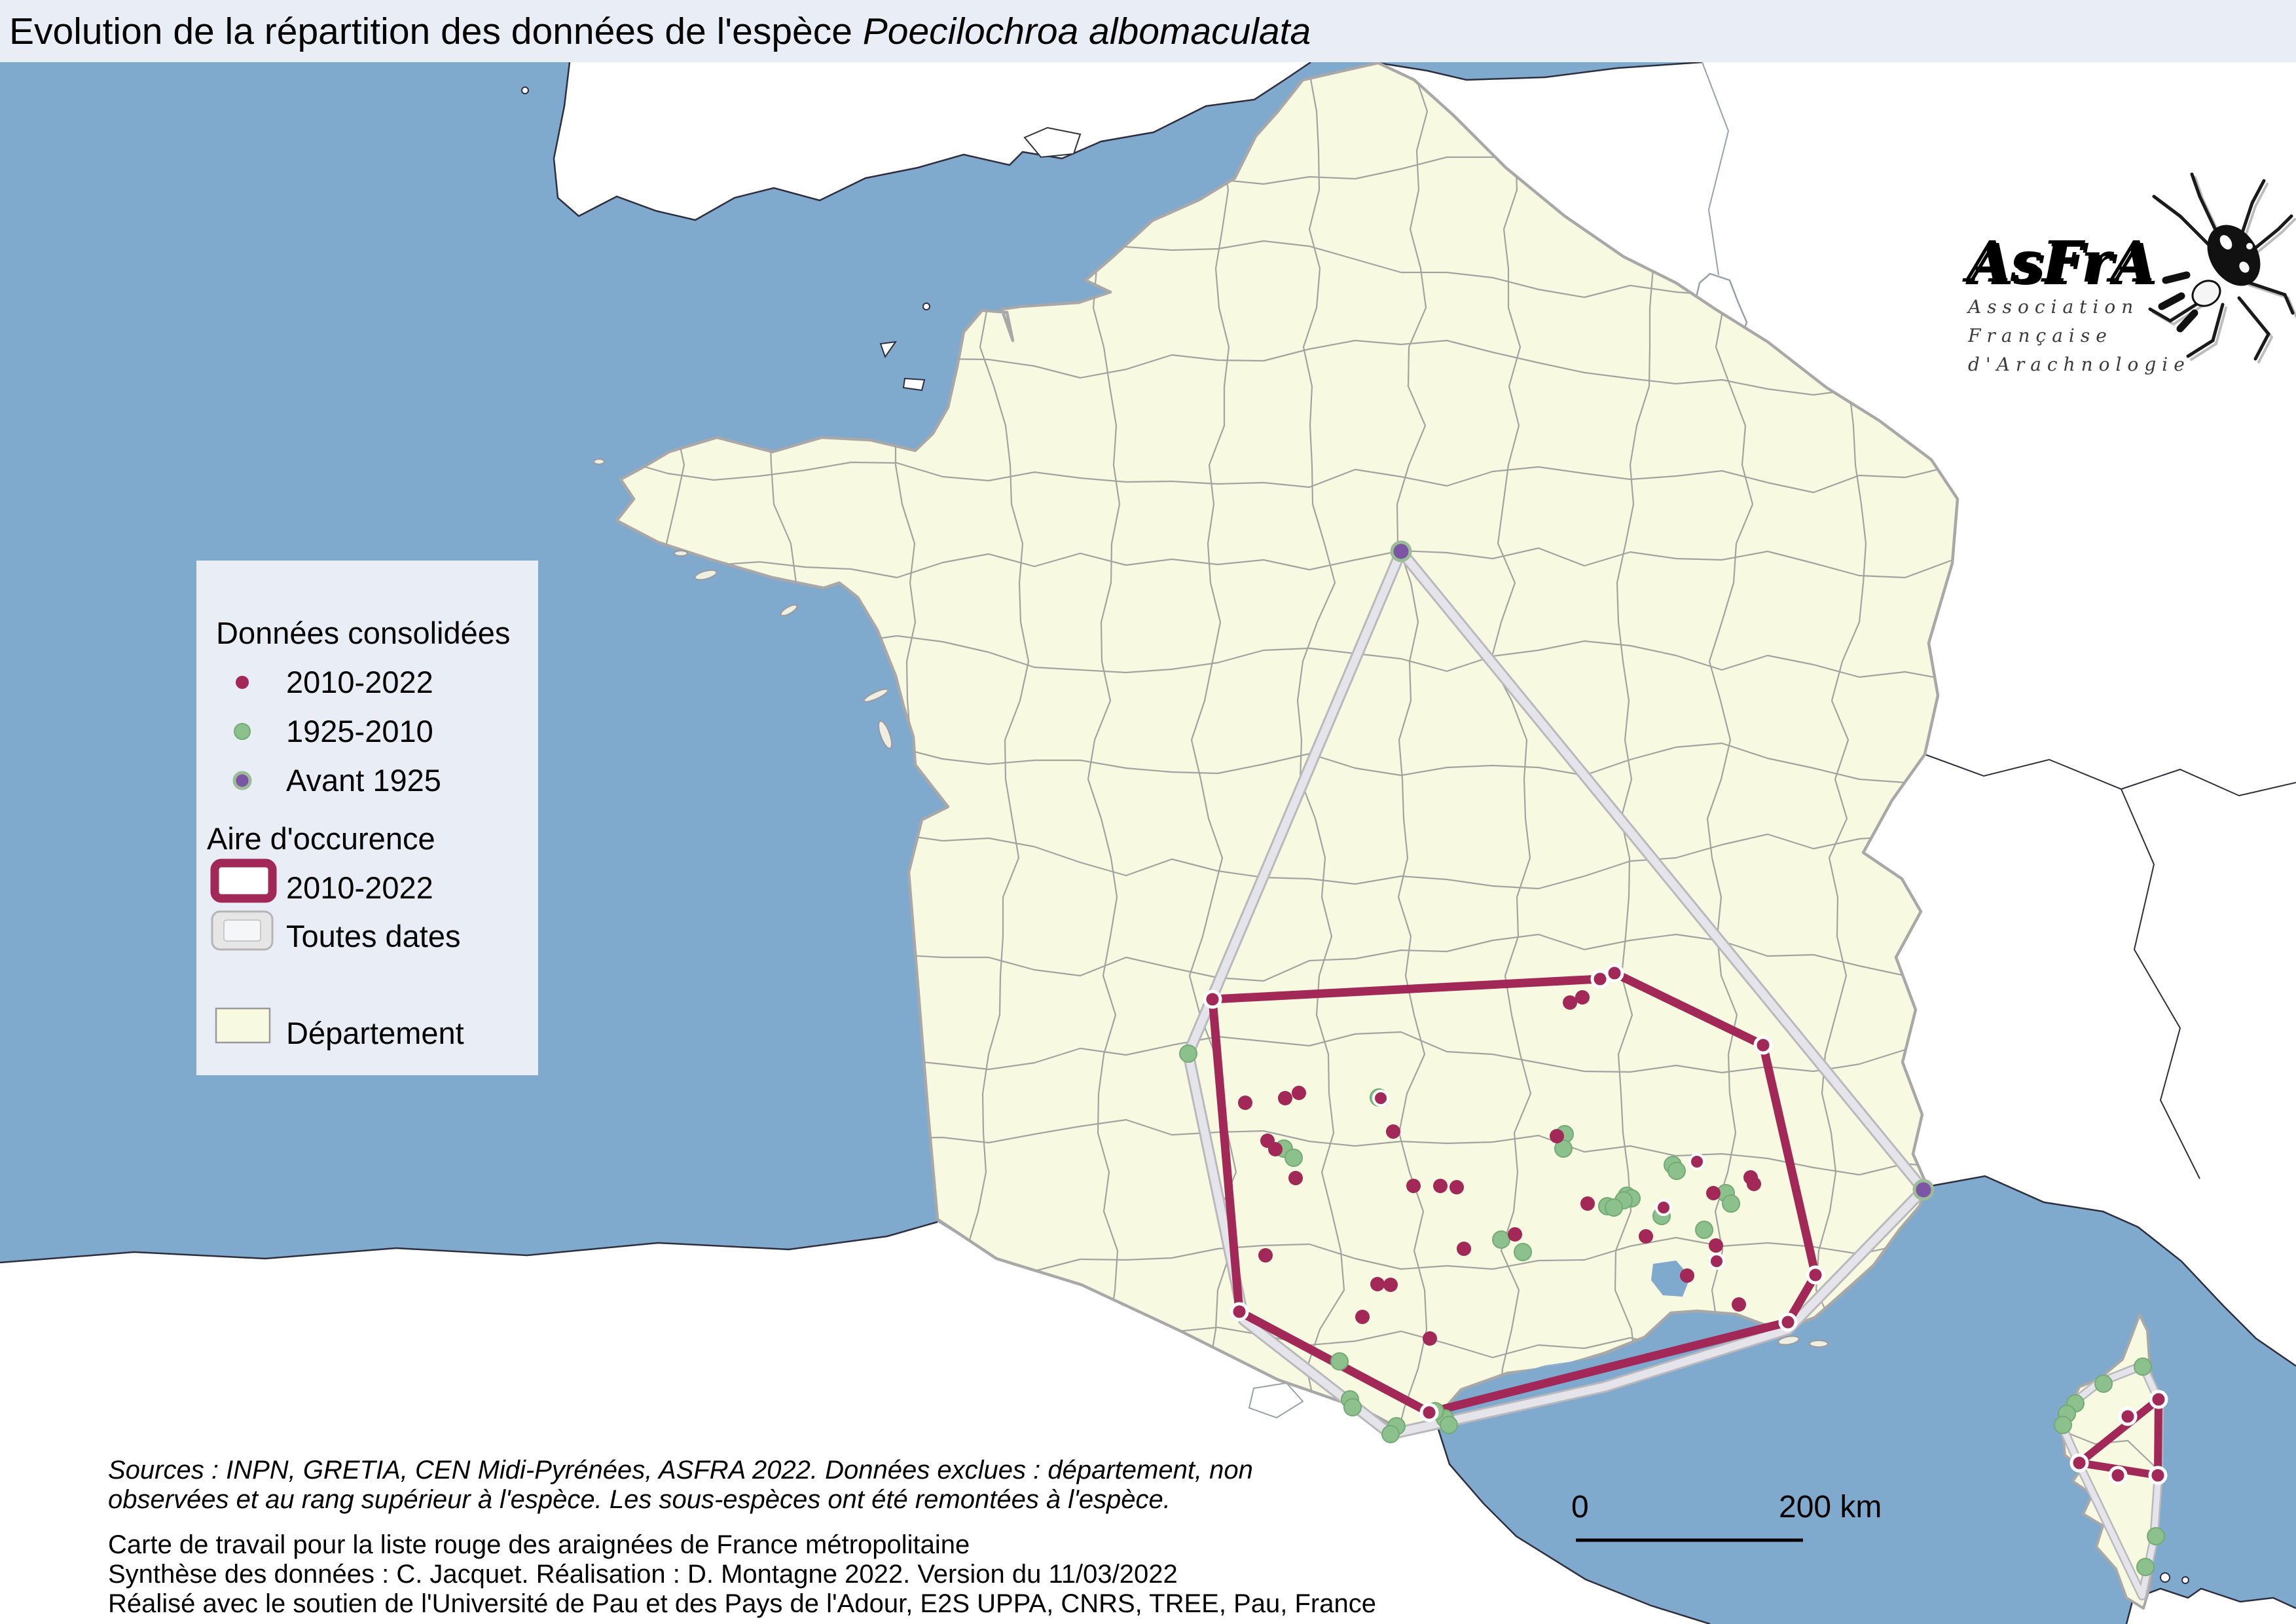 The width and height of the screenshot is (2296, 1624). I want to click on logo-acronym: AsFrA, so click(2058, 262).